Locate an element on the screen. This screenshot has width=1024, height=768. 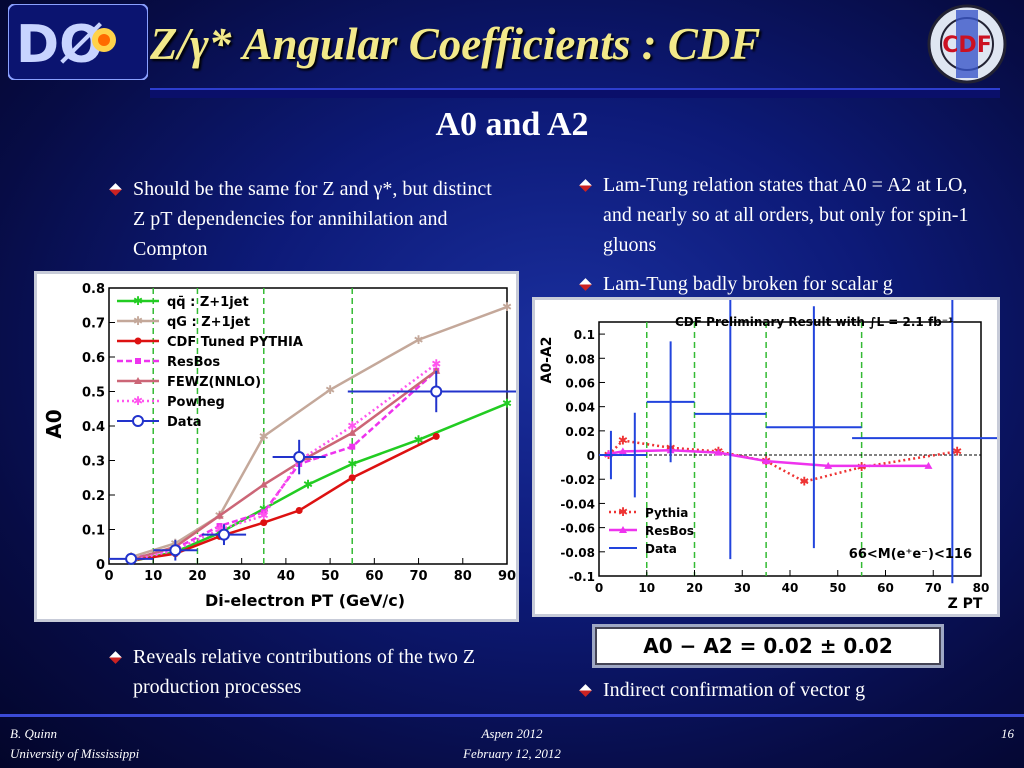
bullet-text: Lam-Tung badly broken for scalar g is located at coordinates (748, 284).